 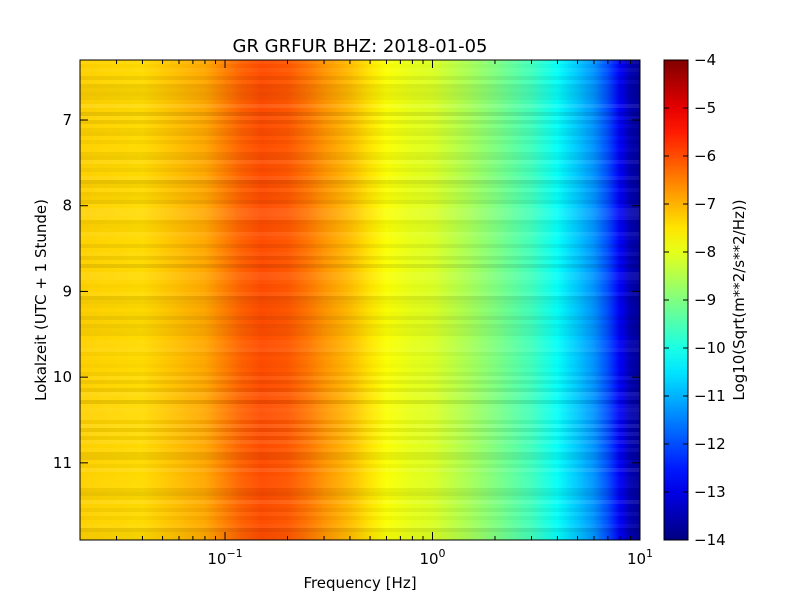 I want to click on colorbar-tick-label: −8, so click(x=705, y=252).